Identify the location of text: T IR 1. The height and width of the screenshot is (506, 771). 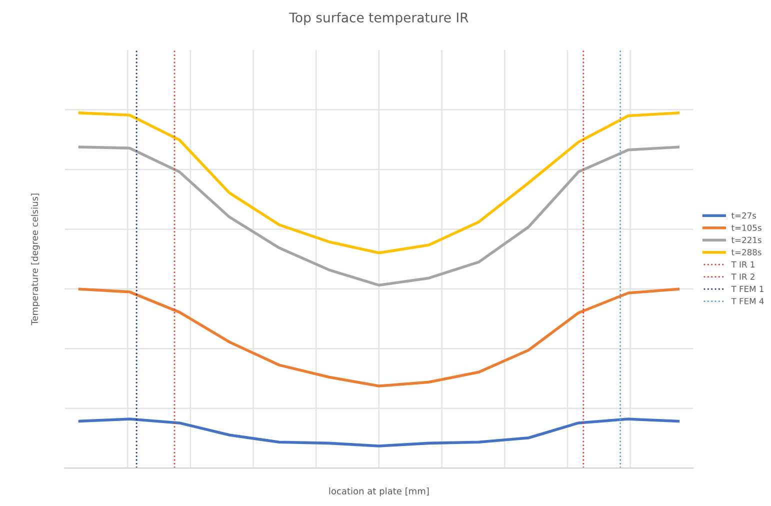
(742, 264).